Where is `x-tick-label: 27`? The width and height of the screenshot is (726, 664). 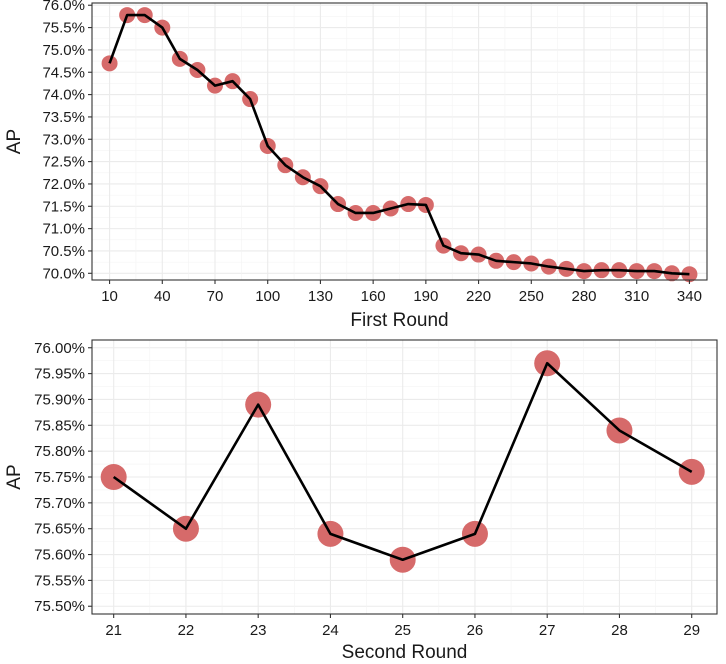 x-tick-label: 27 is located at coordinates (547, 630).